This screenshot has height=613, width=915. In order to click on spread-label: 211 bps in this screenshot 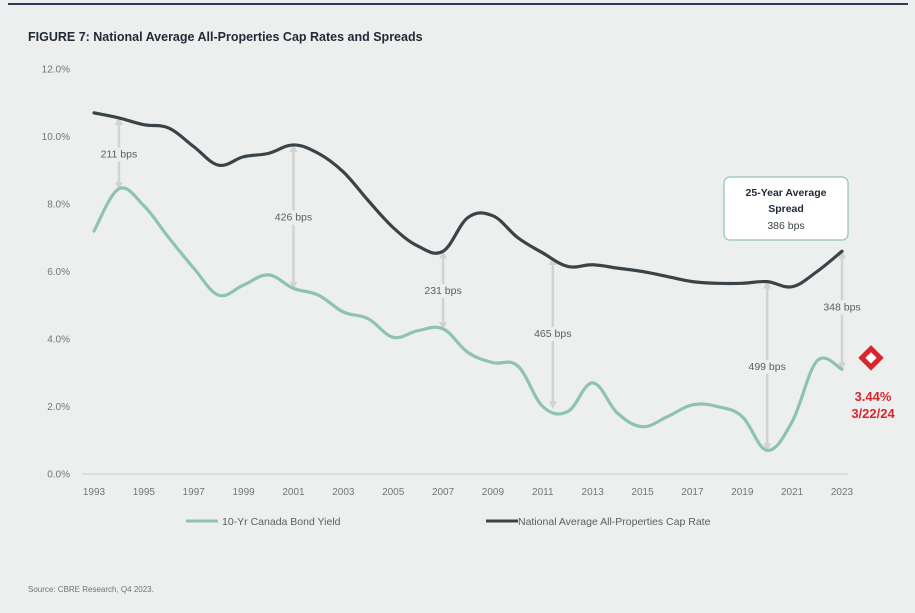, I will do `click(119, 154)`.